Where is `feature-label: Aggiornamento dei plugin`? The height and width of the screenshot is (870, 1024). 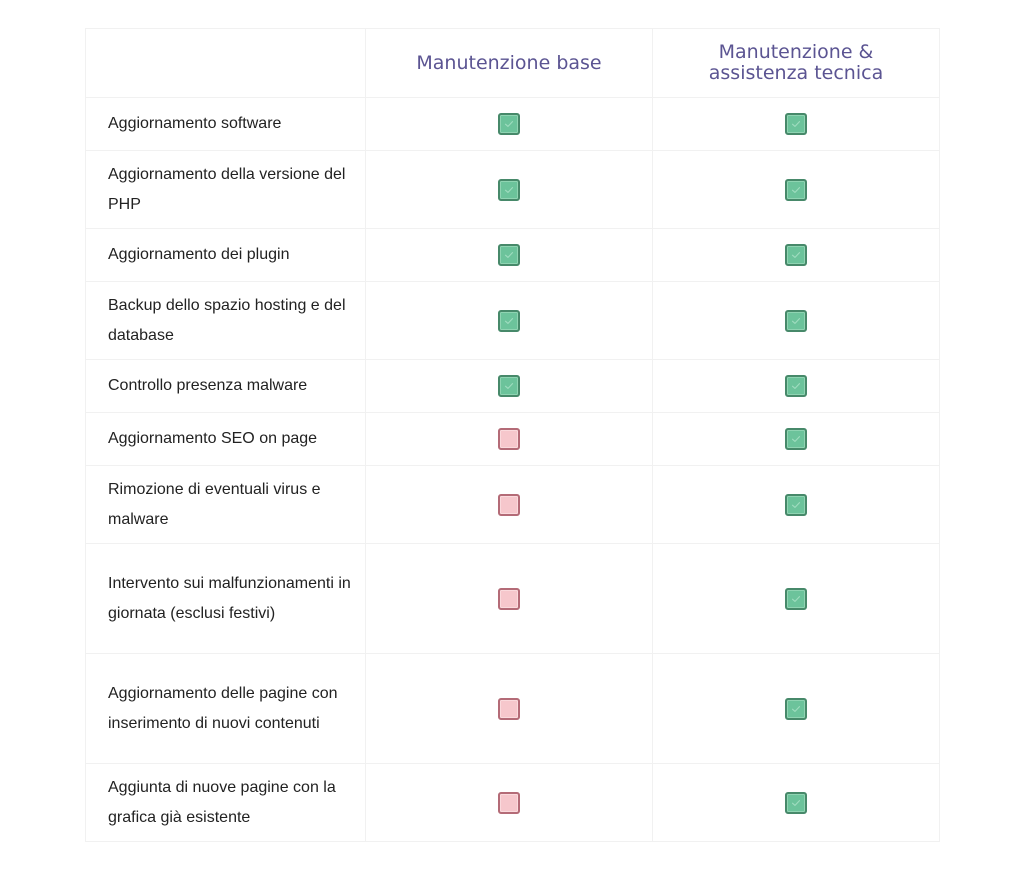
feature-label: Aggiornamento dei plugin is located at coordinates (225, 255).